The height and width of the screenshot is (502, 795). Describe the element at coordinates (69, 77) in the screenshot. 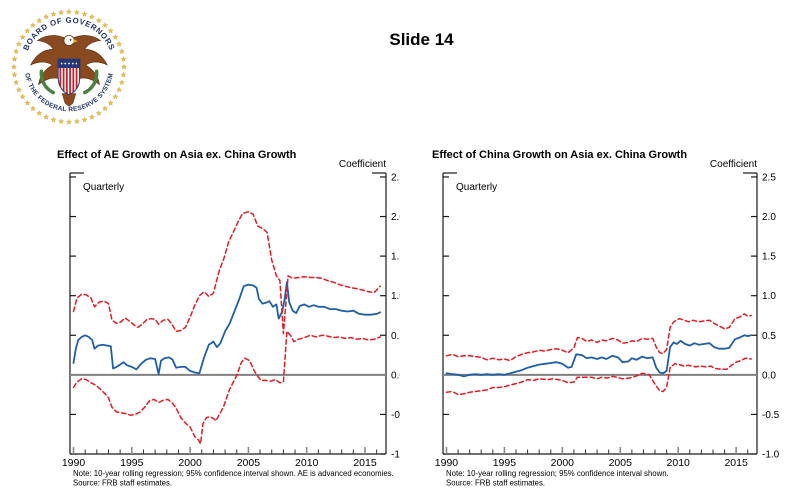

I see `seal-shield` at that location.